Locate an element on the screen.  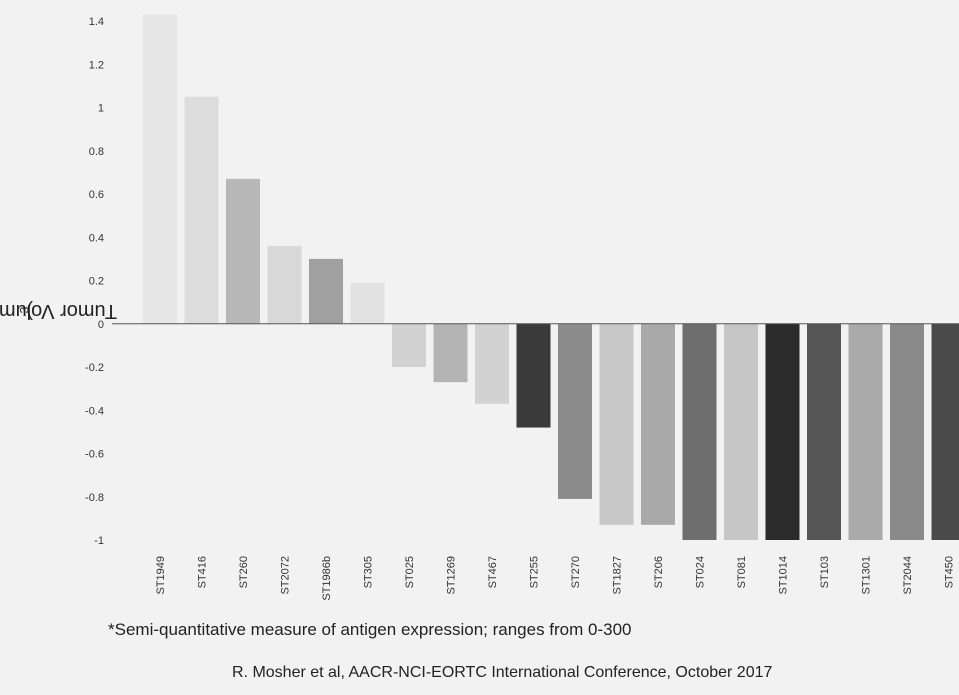
bar-st305 is located at coordinates (367, 303).